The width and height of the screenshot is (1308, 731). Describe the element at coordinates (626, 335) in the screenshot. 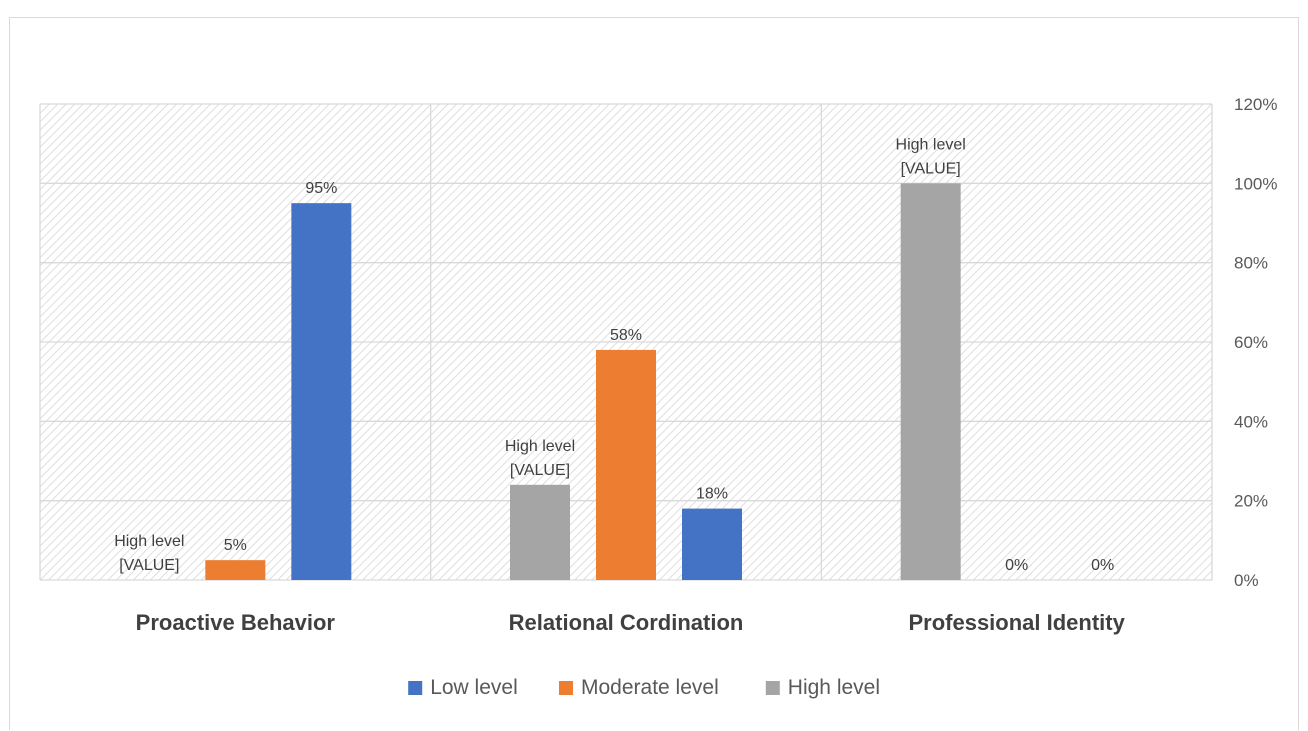

I see `data-label: 58%` at that location.